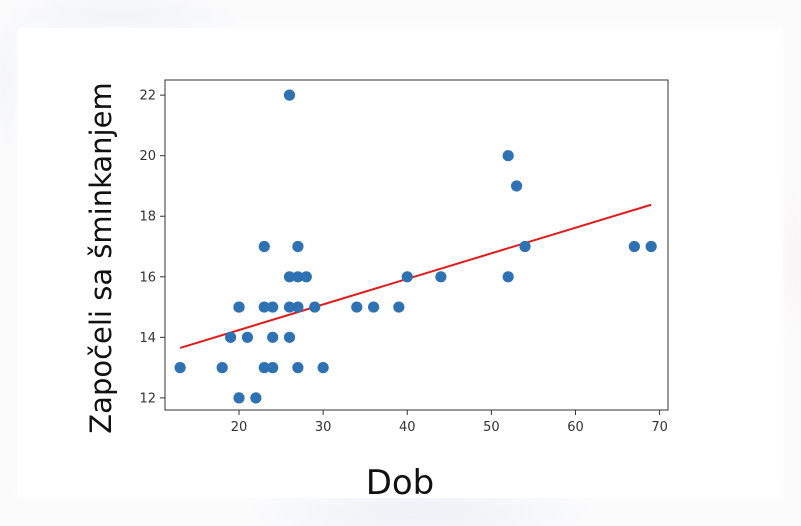  Describe the element at coordinates (659, 427) in the screenshot. I see `x-tick-label: 70` at that location.